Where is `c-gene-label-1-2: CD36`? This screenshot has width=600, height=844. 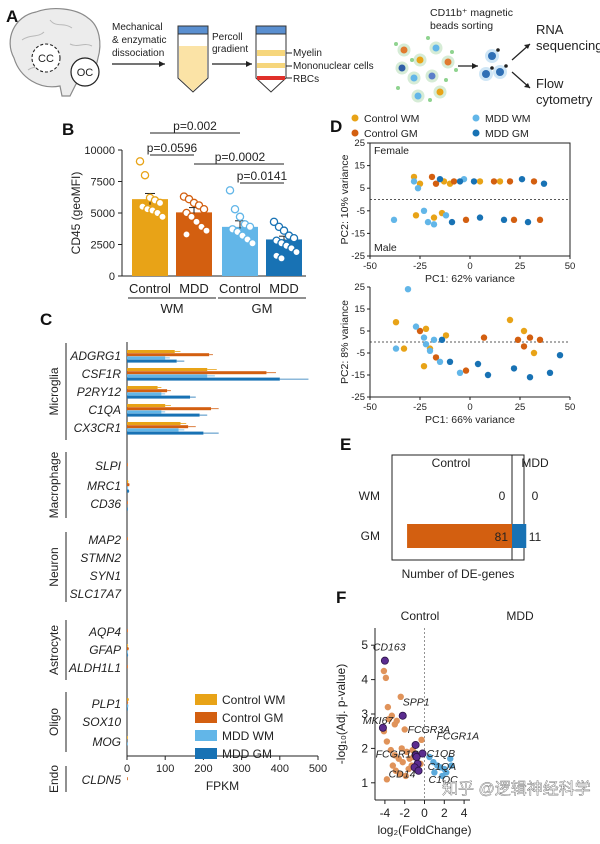 c-gene-label-1-2: CD36 is located at coordinates (105, 504).